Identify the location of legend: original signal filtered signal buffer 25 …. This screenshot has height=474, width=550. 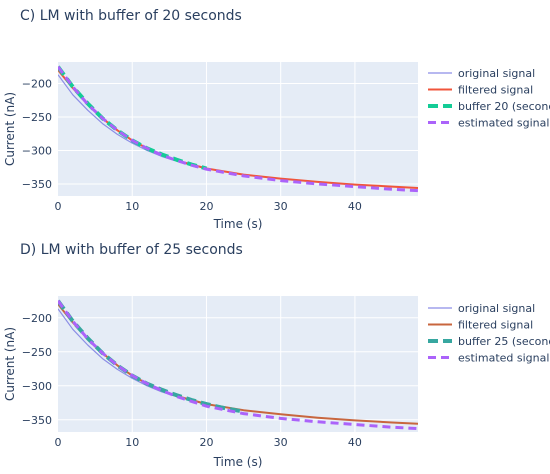
(489, 333).